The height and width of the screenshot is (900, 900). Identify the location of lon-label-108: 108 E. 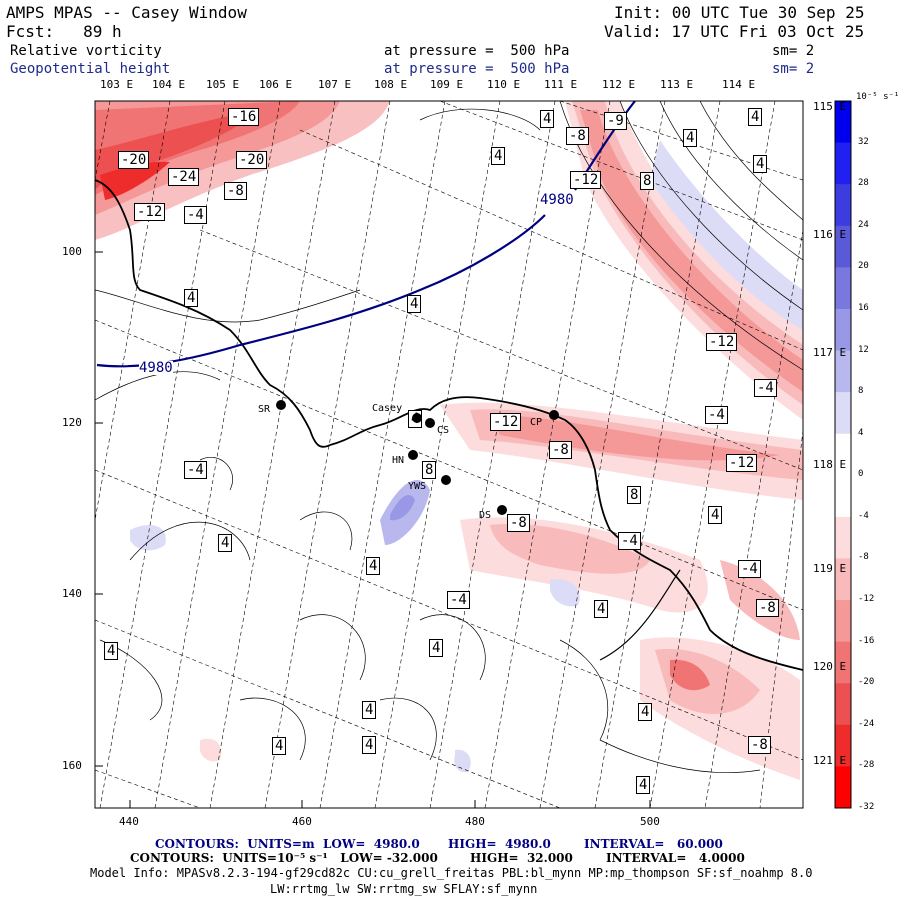
(391, 84).